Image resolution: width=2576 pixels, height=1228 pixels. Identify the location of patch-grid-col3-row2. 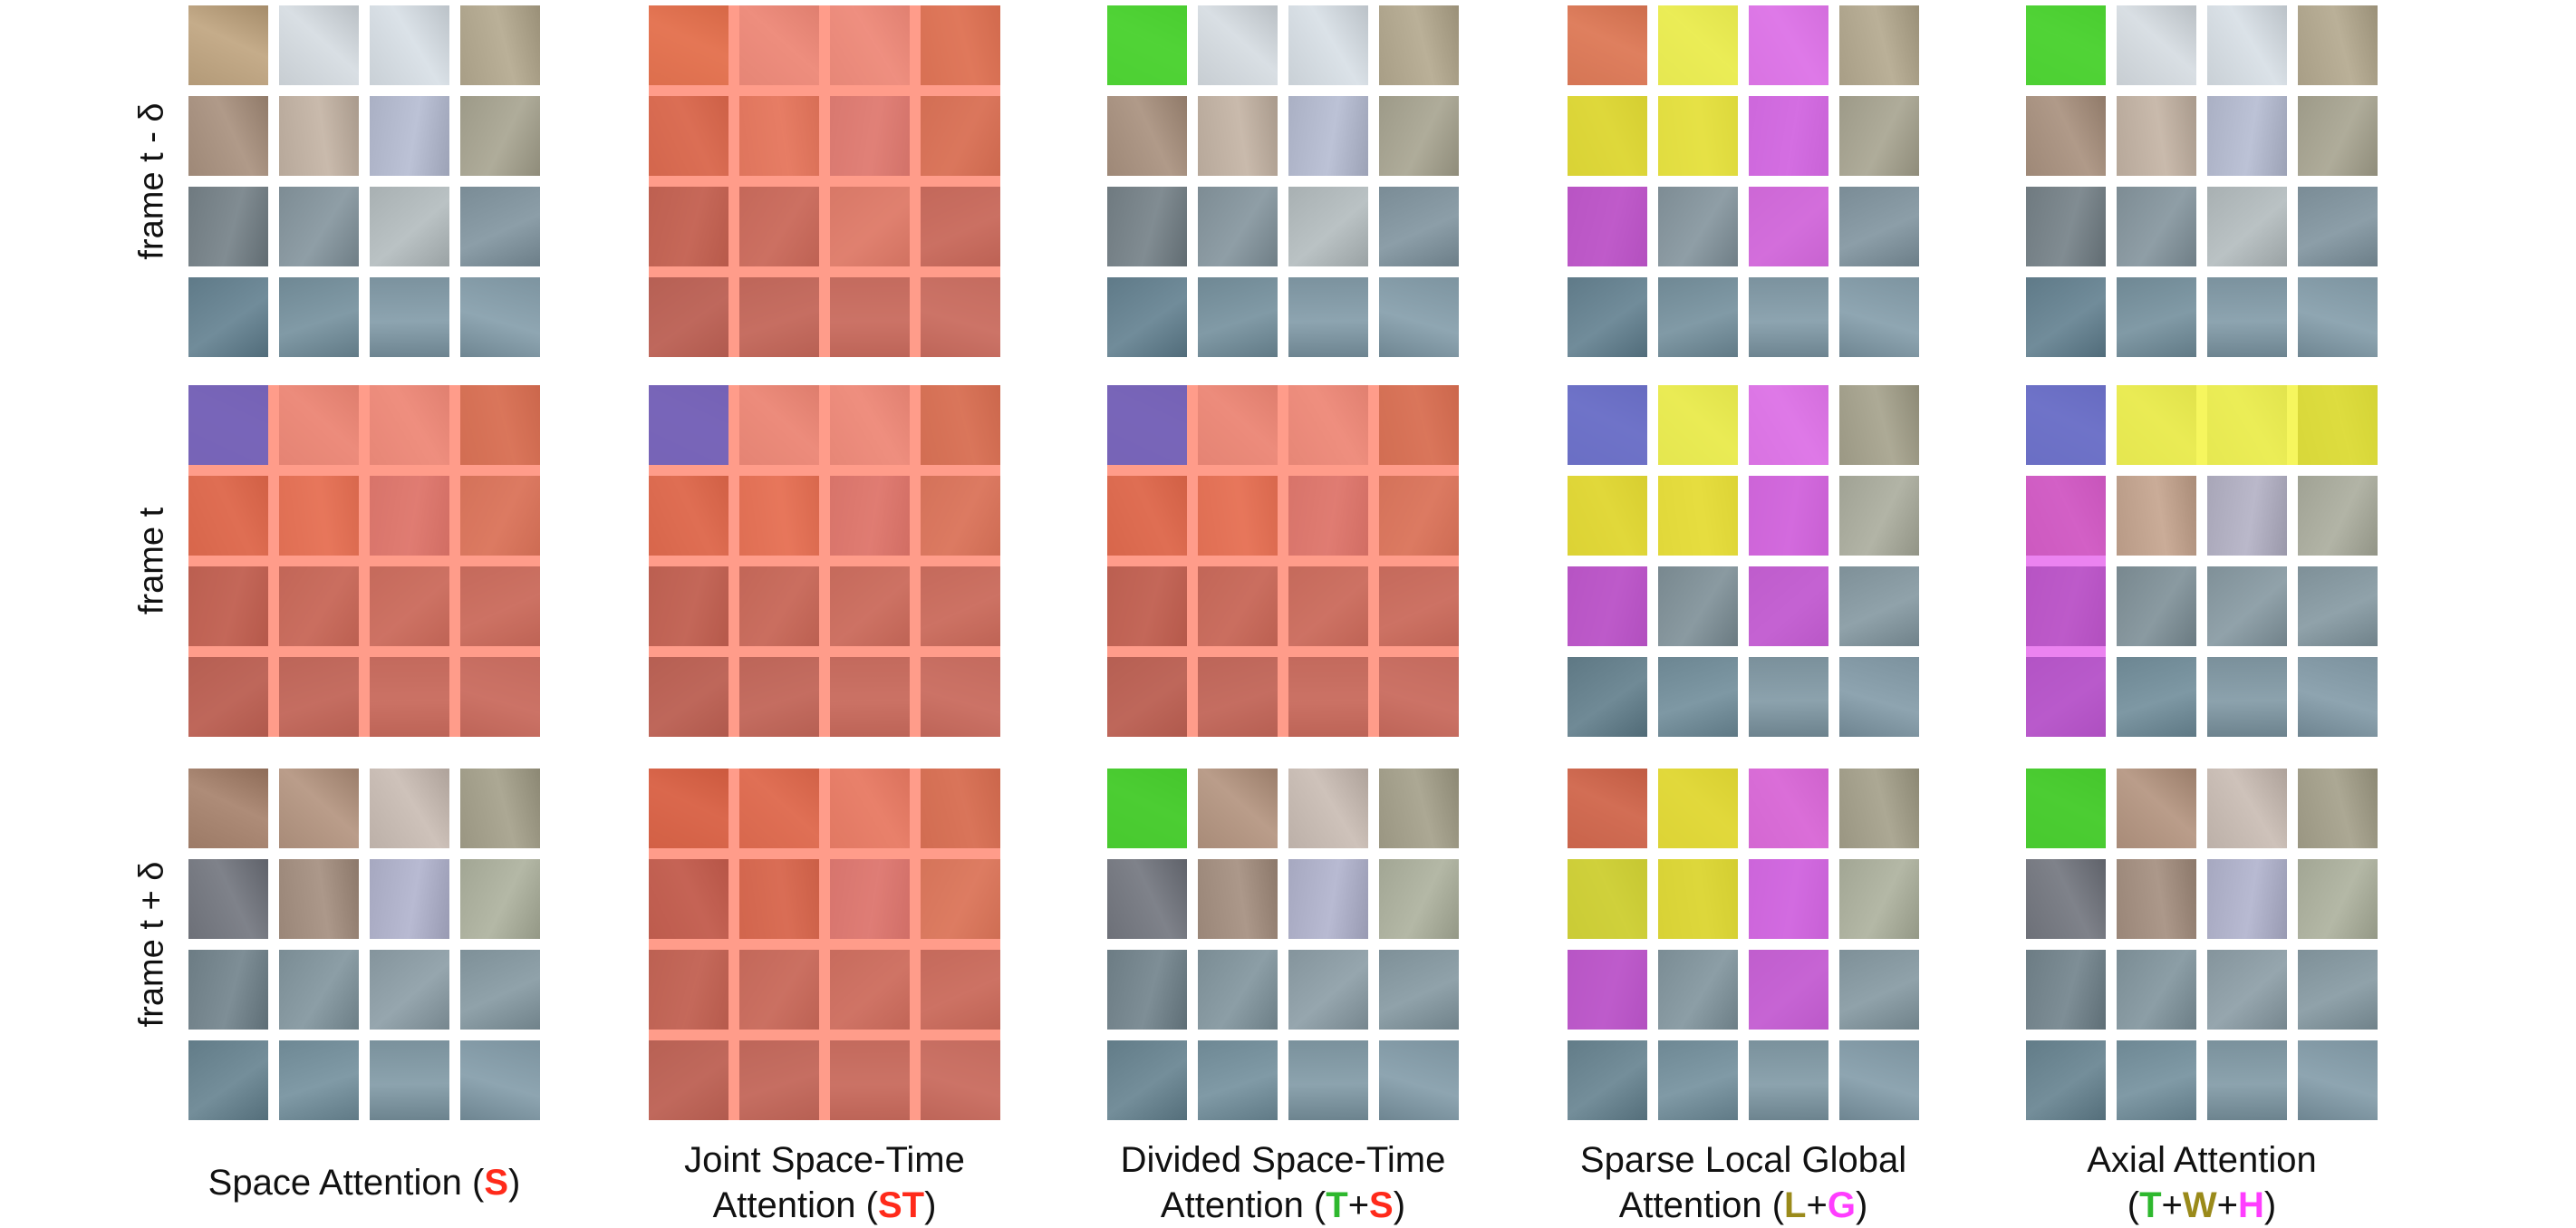
(1283, 561).